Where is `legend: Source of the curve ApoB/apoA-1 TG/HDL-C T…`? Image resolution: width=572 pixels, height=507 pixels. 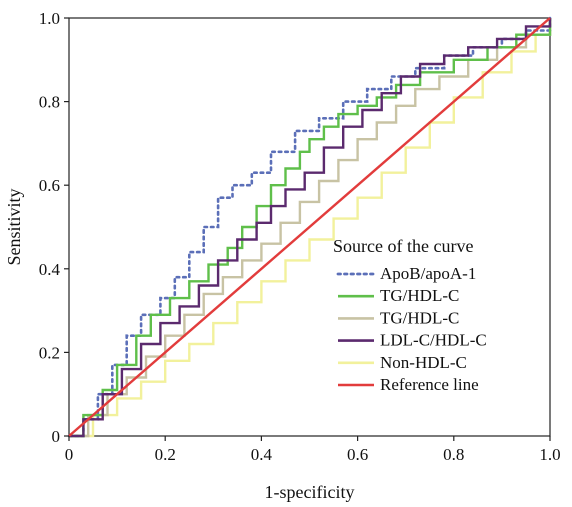
legend: Source of the curve ApoB/apoA-1 TG/HDL-C T… is located at coordinates (410, 315).